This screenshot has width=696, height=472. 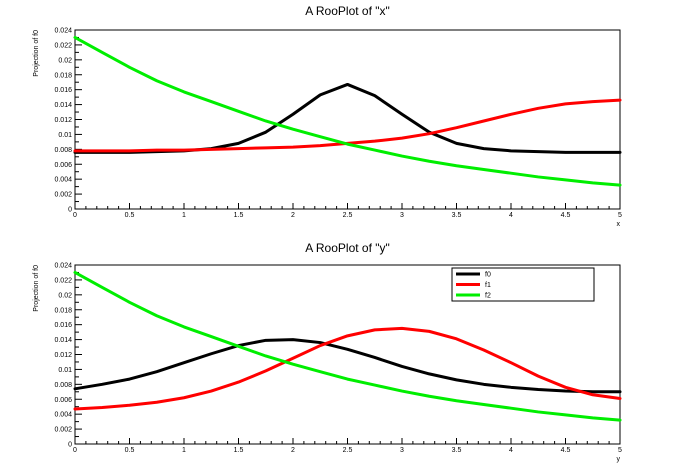 I want to click on chart-title: A RooPlot of "y", so click(x=347, y=248).